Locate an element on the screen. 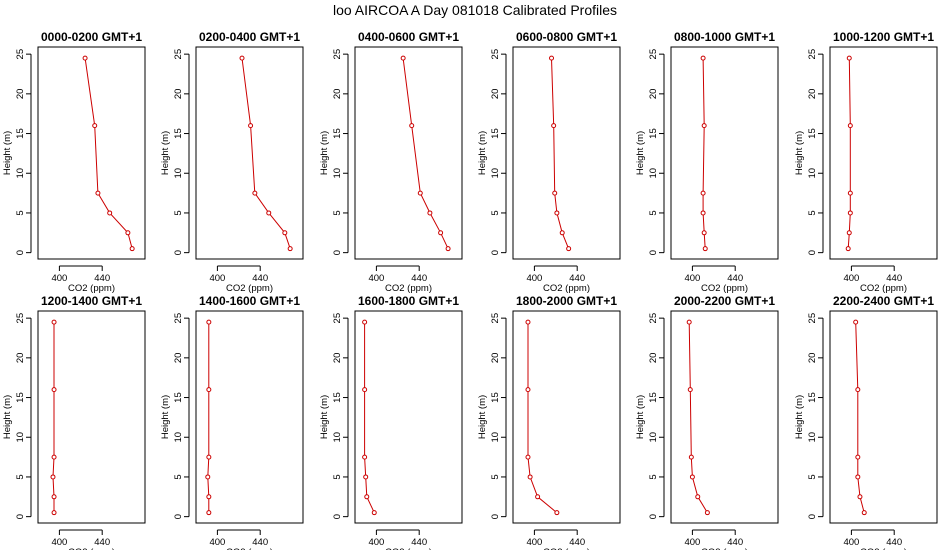 This screenshot has width=950, height=550. panel-title: 0400-0600 GMT+1 is located at coordinates (408, 37).